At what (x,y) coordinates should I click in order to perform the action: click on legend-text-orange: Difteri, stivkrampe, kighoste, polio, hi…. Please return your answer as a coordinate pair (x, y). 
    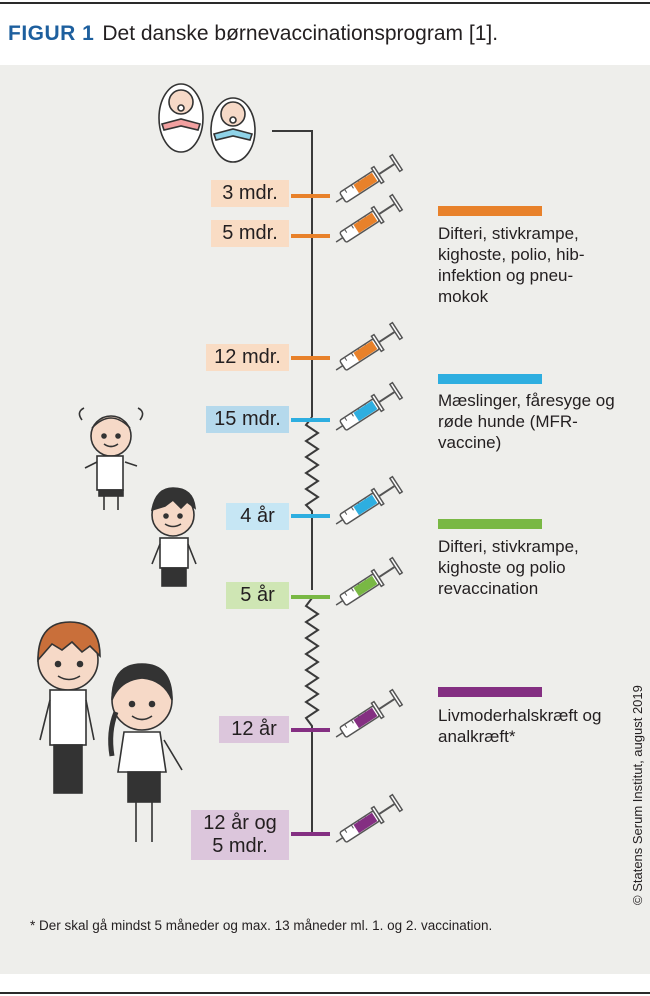
    Looking at the image, I should click on (511, 265).